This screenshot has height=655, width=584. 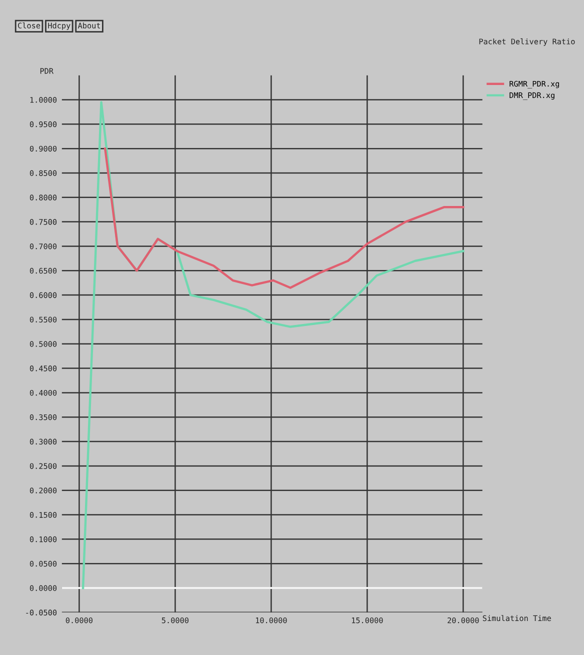 What do you see at coordinates (284, 218) in the screenshot?
I see `line-series` at bounding box center [284, 218].